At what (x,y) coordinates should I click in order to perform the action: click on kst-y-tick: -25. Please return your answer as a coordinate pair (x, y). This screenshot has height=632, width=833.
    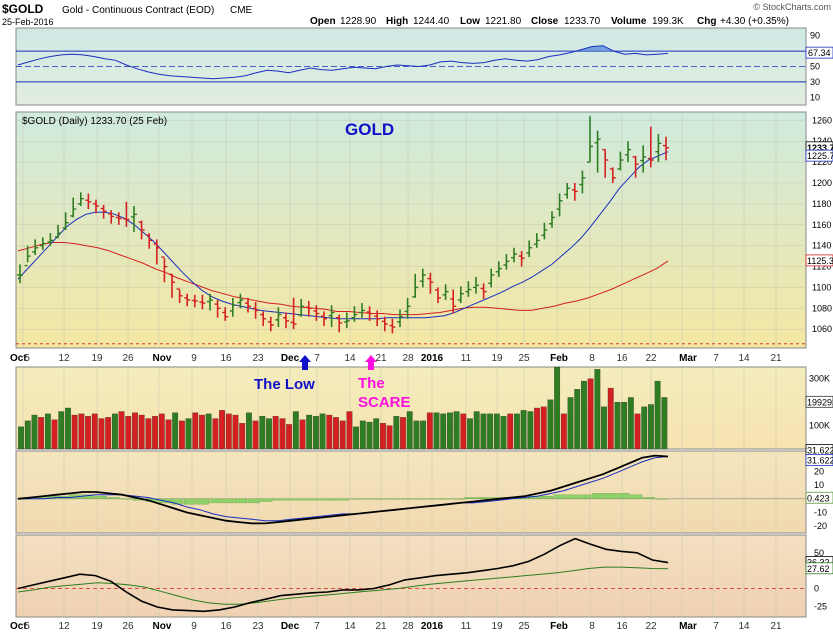
    Looking at the image, I should click on (820, 606).